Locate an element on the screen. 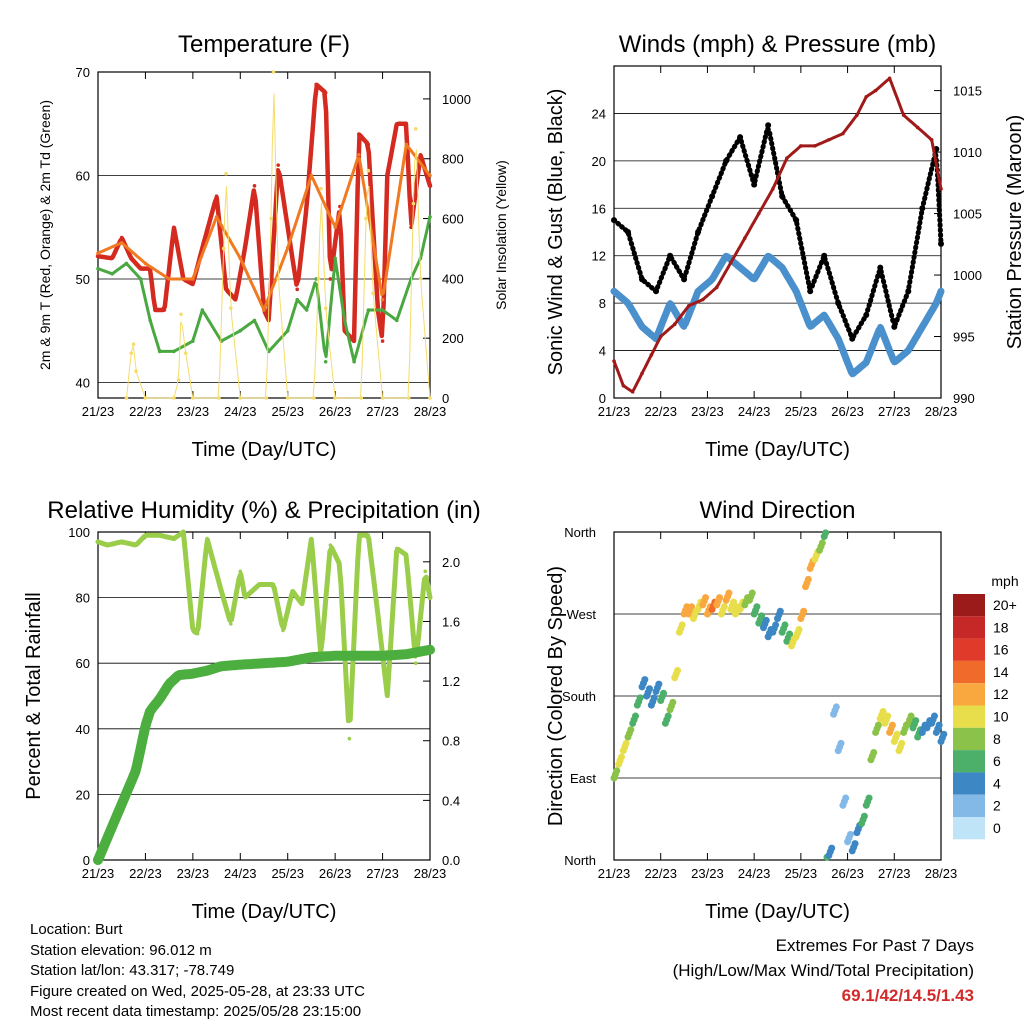 This screenshot has height=1024, width=1024. y2-tick-label: 1005 is located at coordinates (967, 214).